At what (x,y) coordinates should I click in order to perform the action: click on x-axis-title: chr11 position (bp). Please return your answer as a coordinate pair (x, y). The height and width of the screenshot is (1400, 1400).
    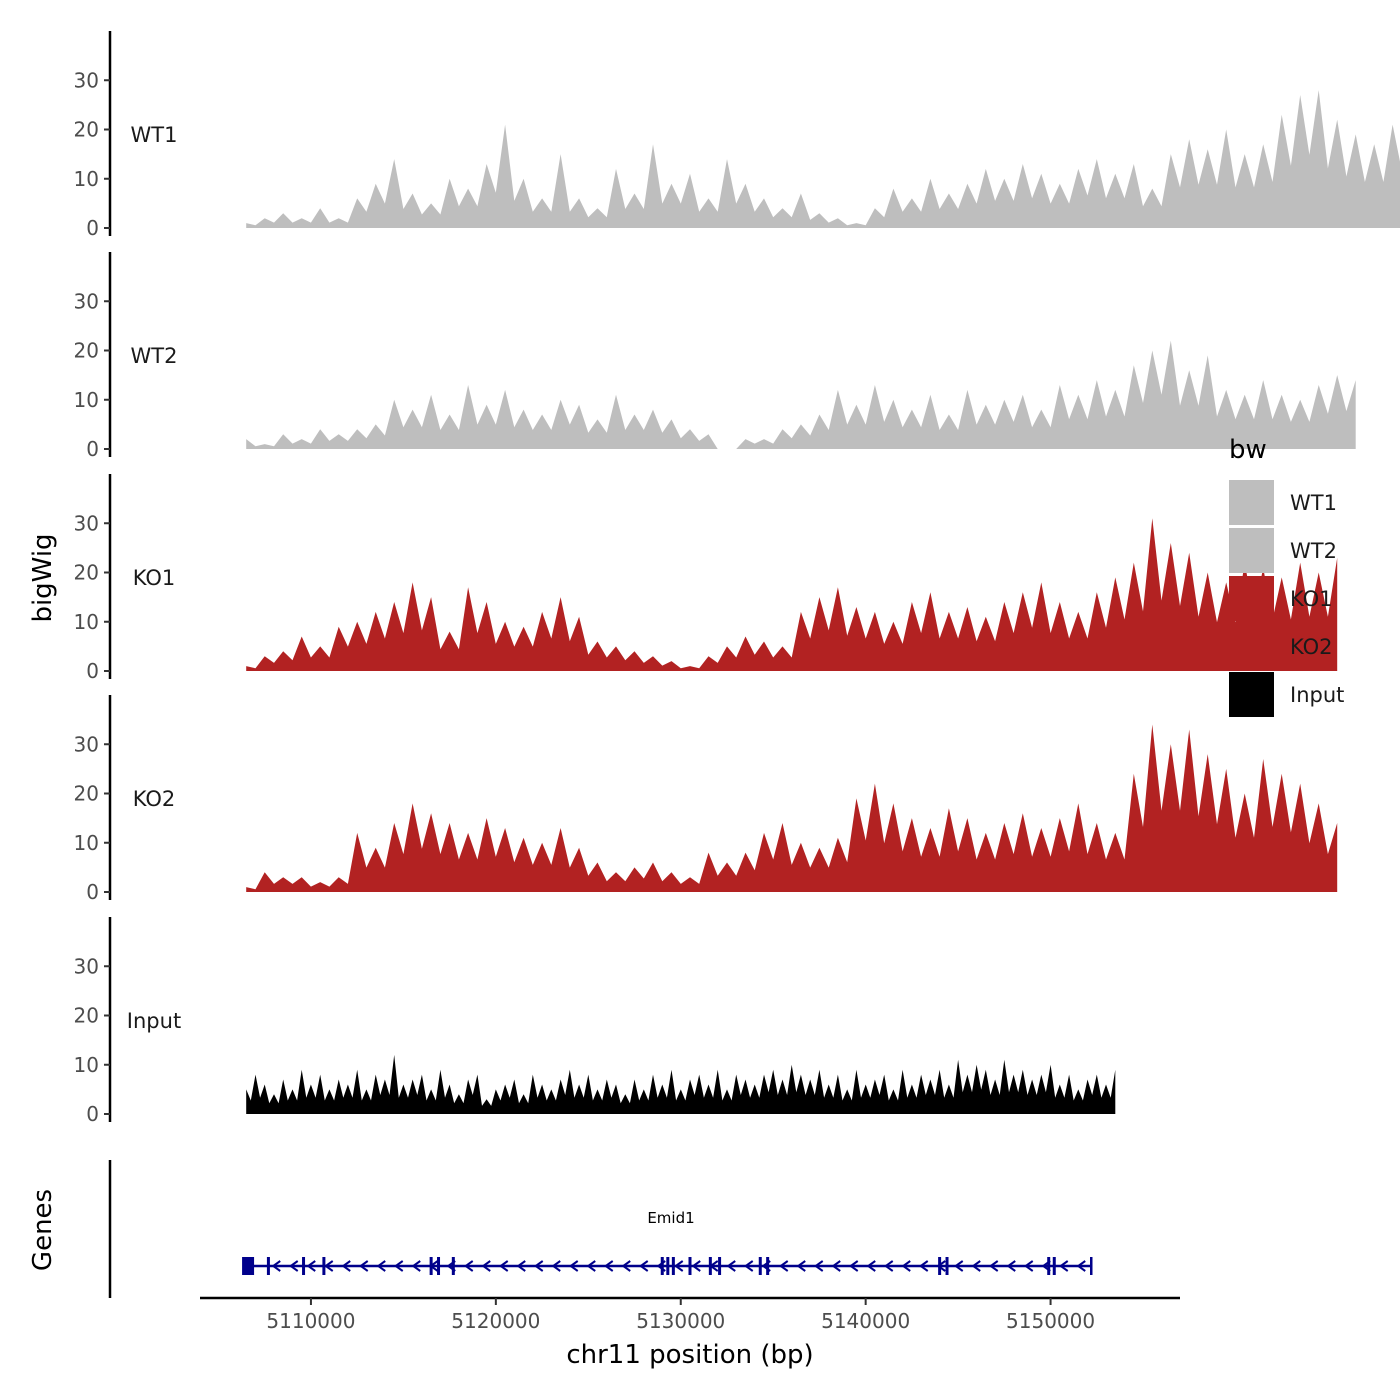
    Looking at the image, I should click on (689, 1355).